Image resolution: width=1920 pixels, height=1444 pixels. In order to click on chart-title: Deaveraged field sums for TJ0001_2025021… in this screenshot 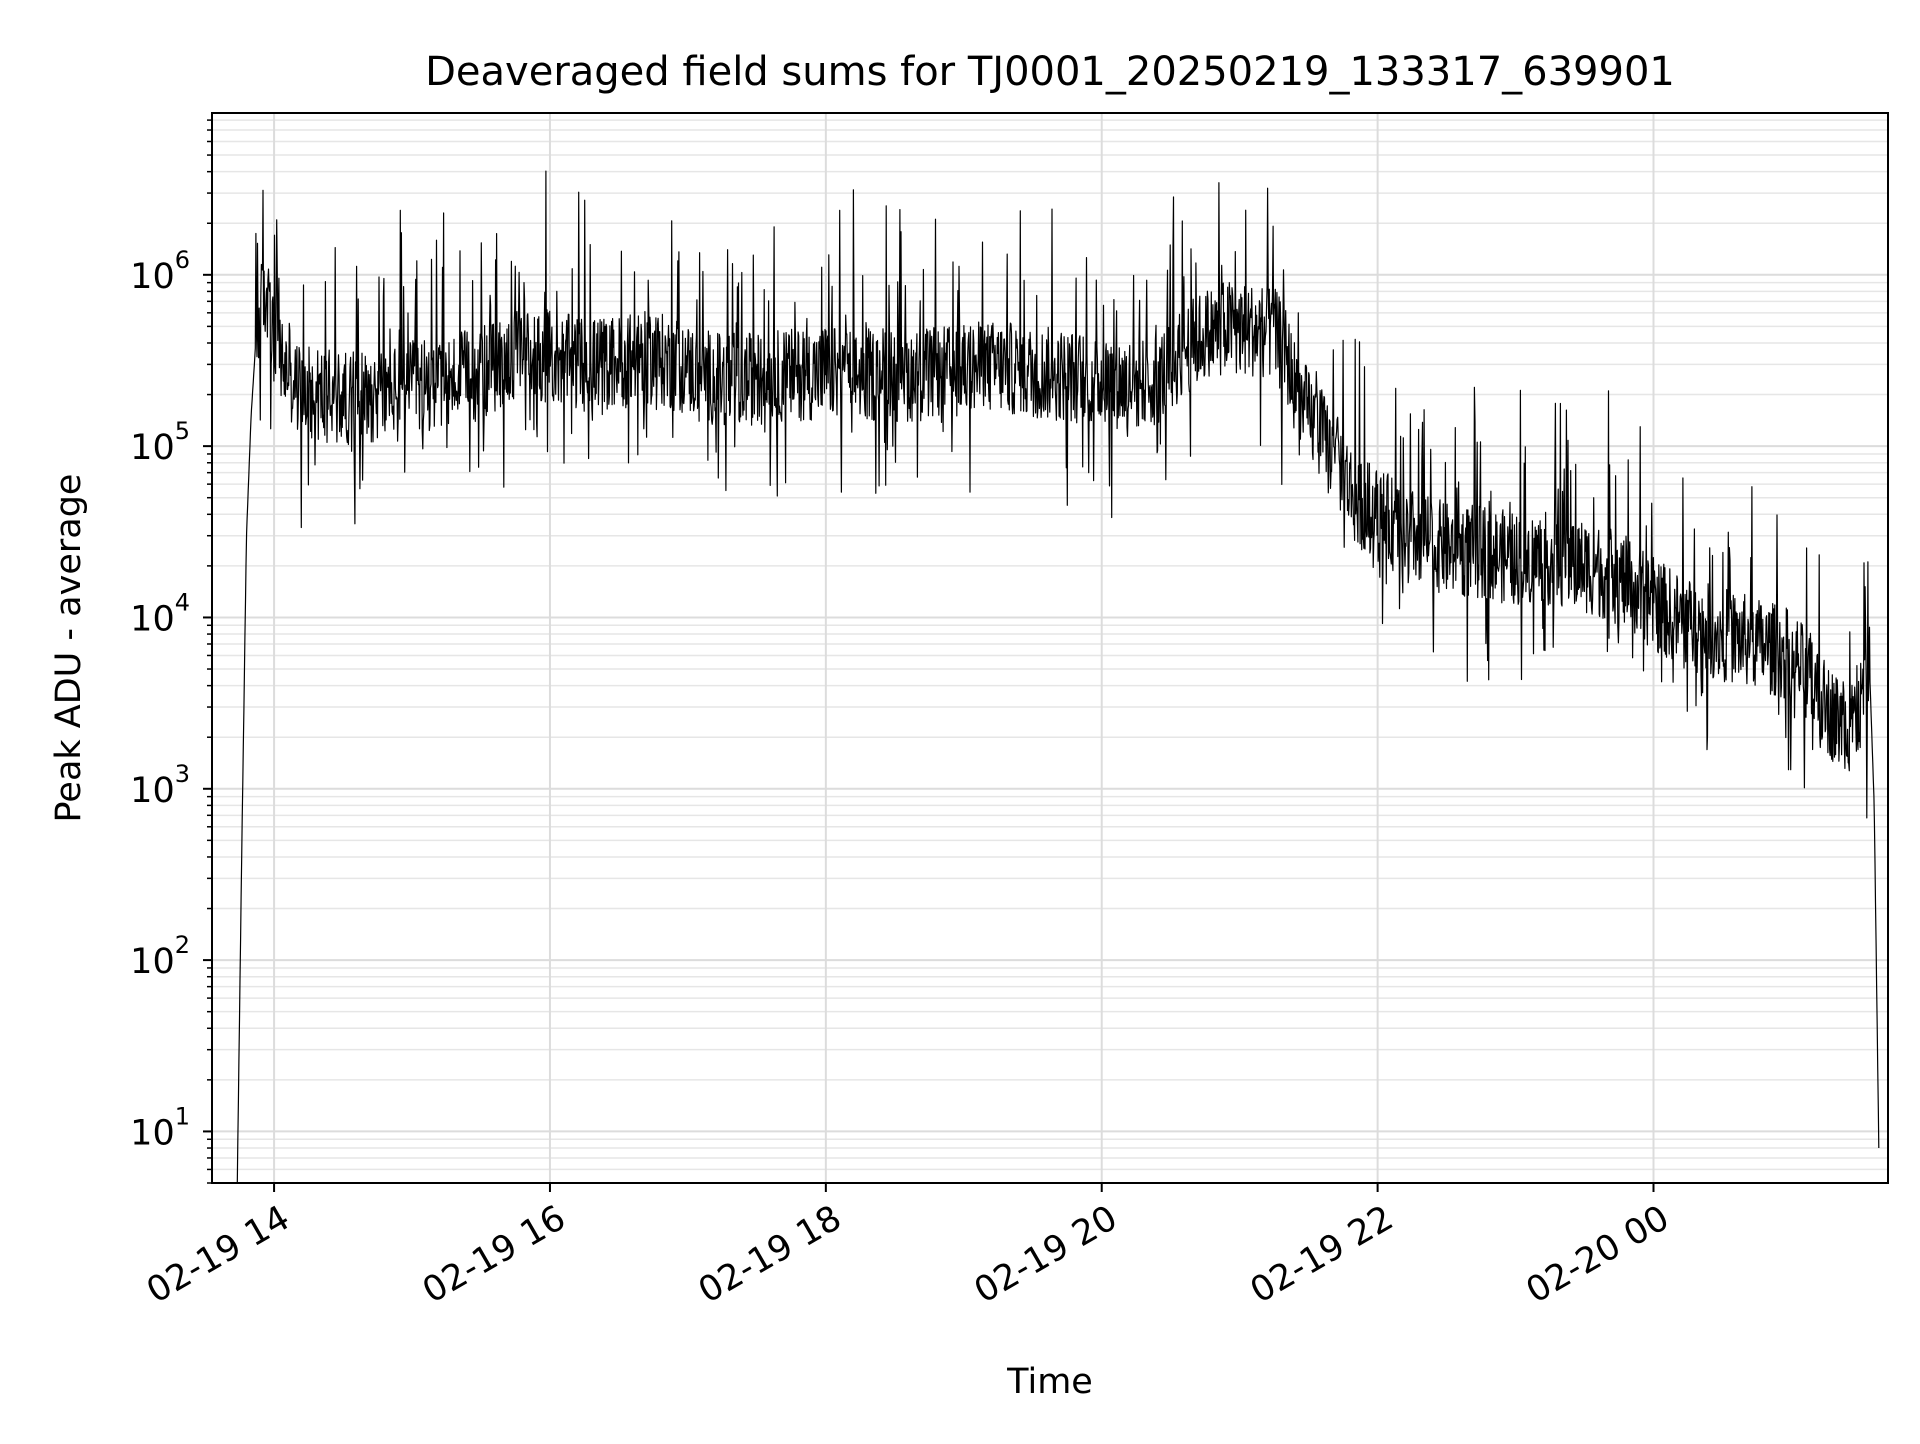, I will do `click(1050, 72)`.